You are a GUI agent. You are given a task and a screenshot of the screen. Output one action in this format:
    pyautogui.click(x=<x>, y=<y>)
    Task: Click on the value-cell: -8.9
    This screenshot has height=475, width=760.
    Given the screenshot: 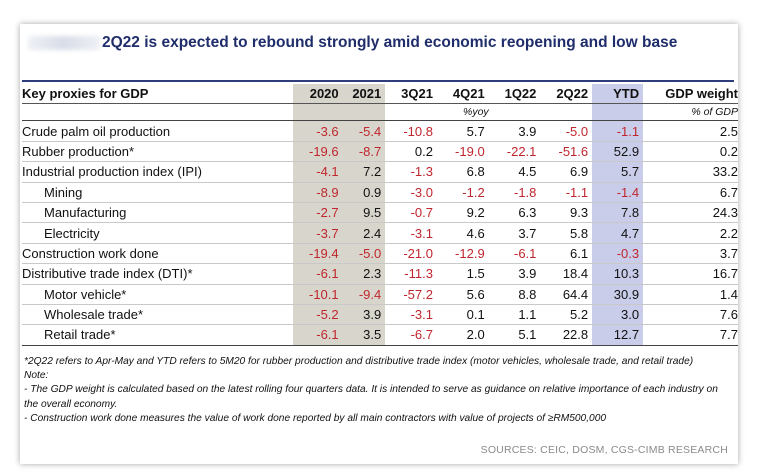 What is the action you would take?
    pyautogui.click(x=317, y=192)
    